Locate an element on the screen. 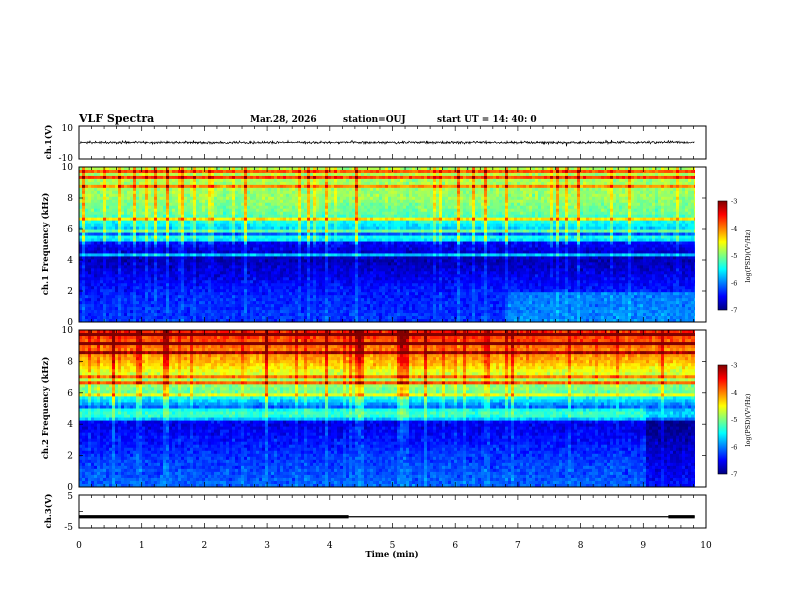  ch1-ytick-bottom: -10 is located at coordinates (66, 159).